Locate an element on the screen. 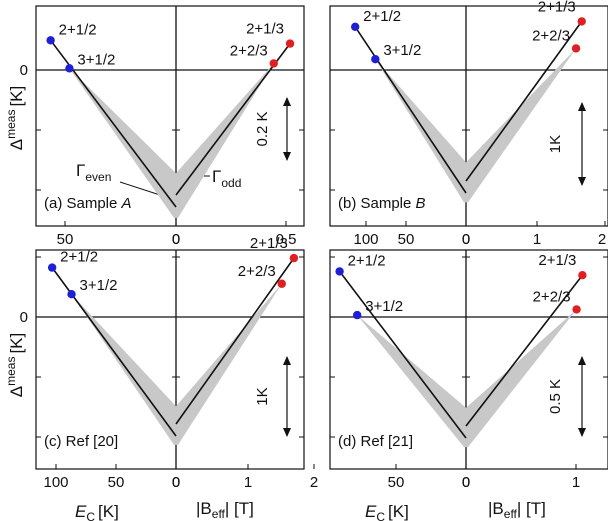 This screenshot has height=521, width=608. panel-label: (d) Ref [21] is located at coordinates (375, 441).